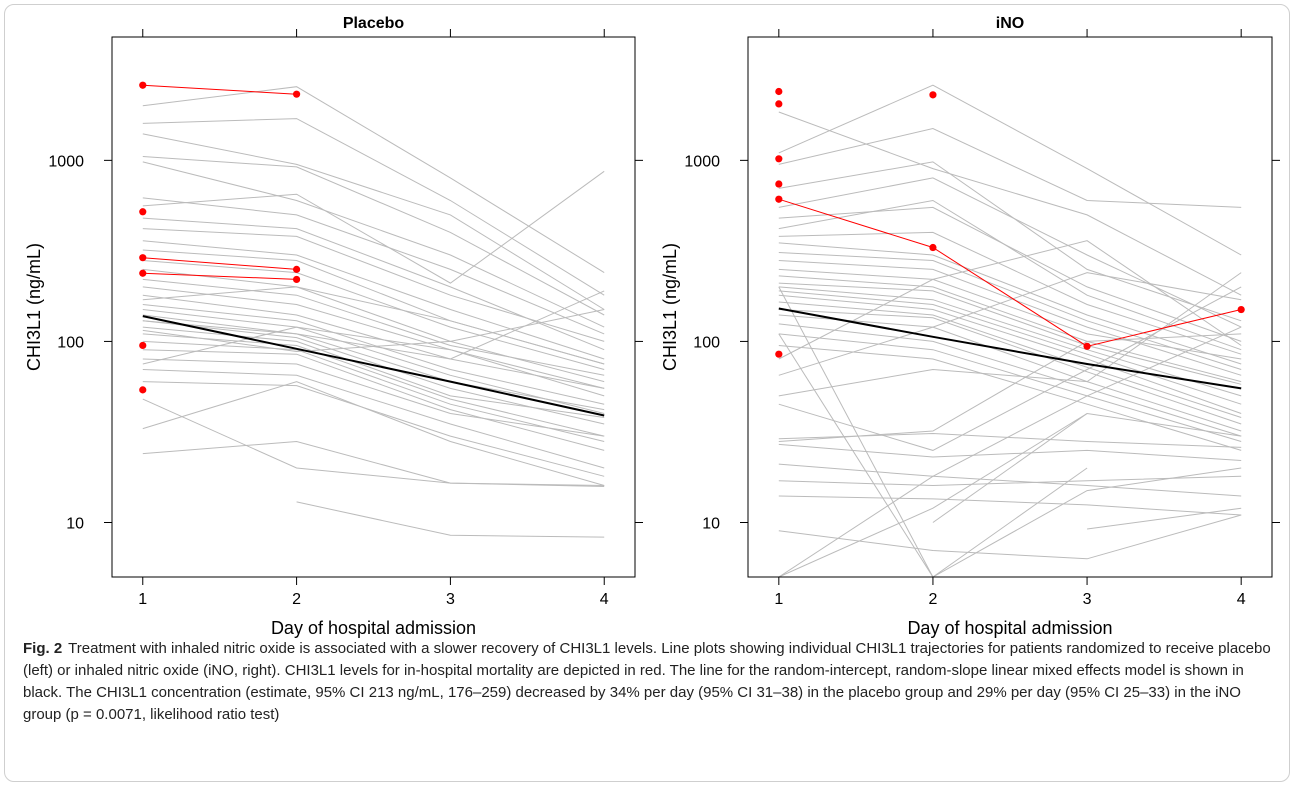 This screenshot has height=787, width=1295. I want to click on caption-label: Fig. 2, so click(43, 648).